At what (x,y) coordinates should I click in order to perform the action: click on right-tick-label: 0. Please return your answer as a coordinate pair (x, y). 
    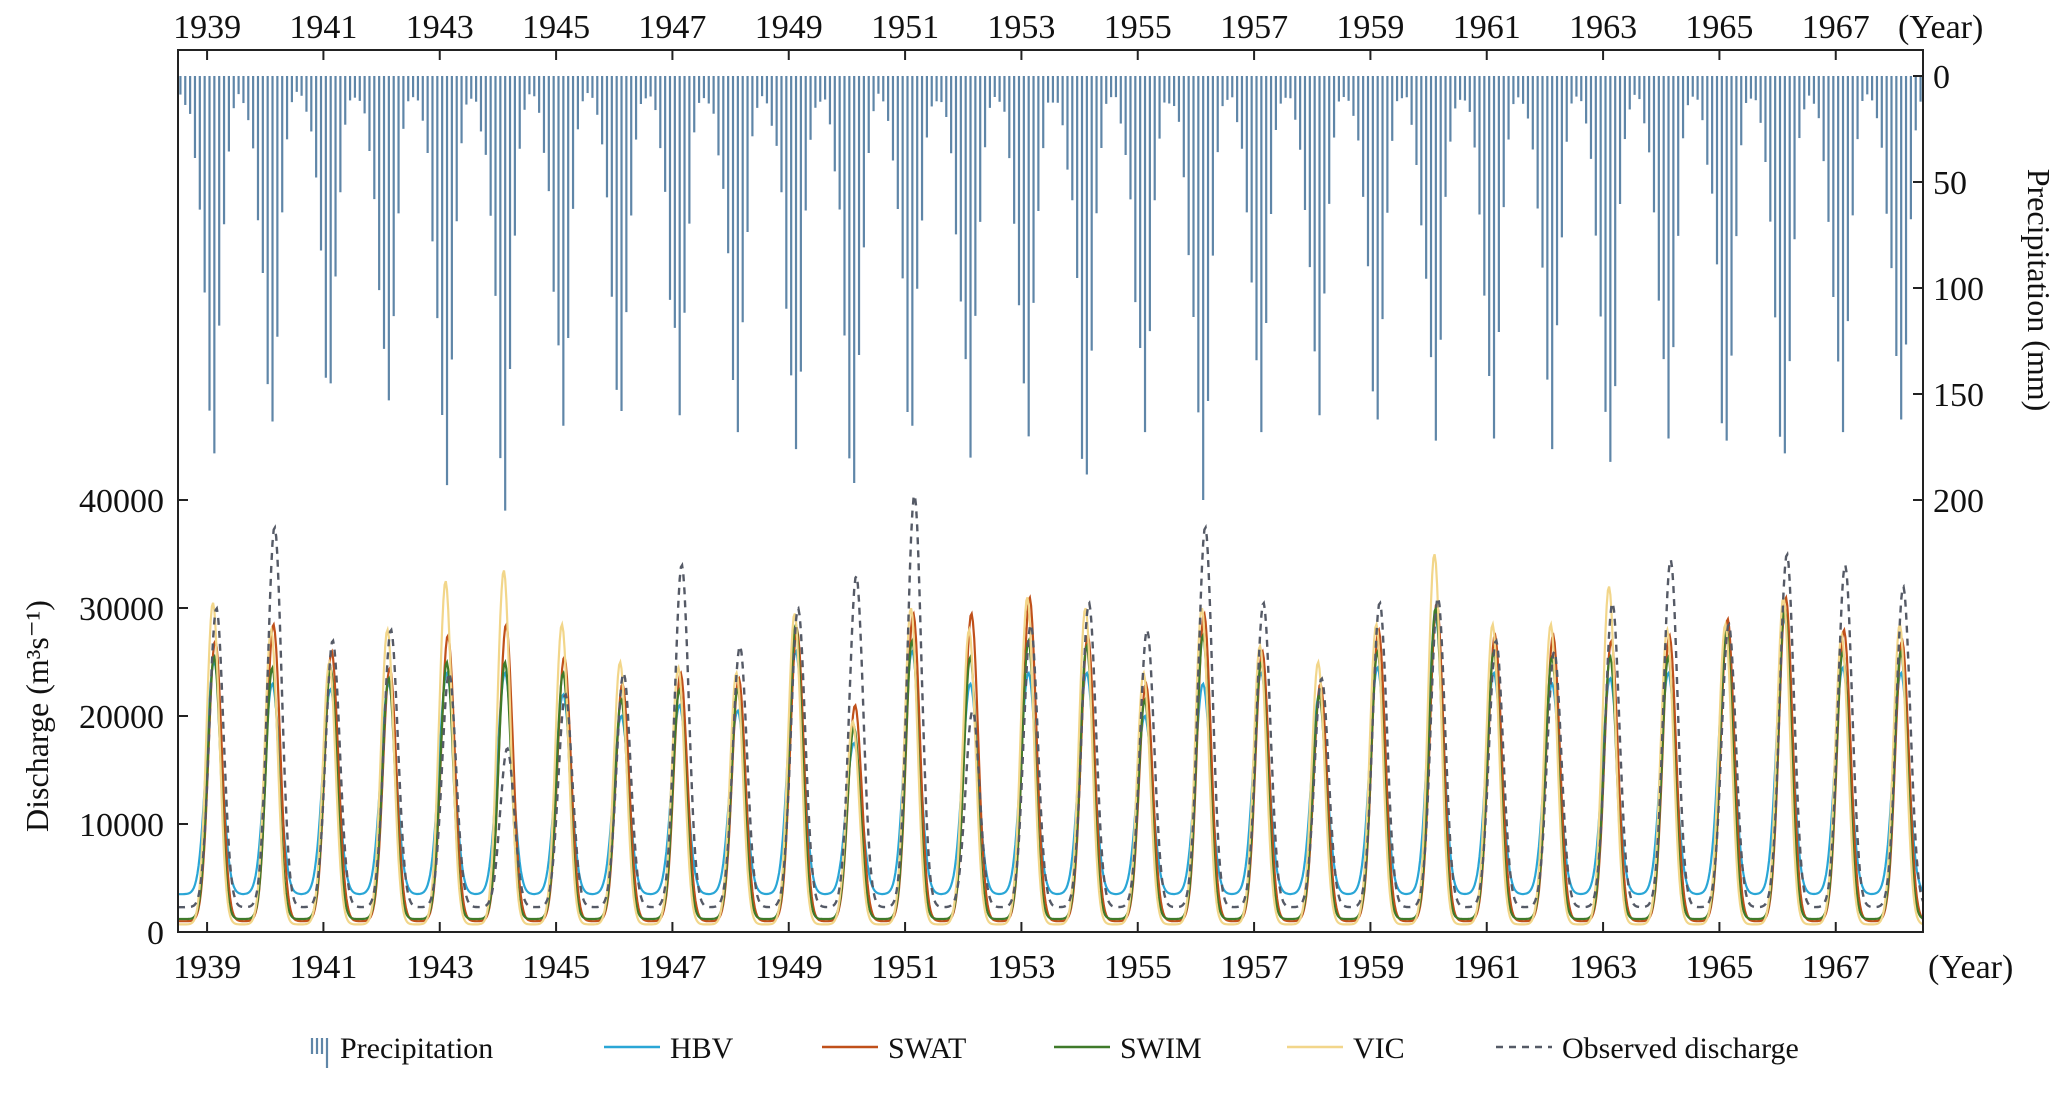
    Looking at the image, I should click on (1941, 77).